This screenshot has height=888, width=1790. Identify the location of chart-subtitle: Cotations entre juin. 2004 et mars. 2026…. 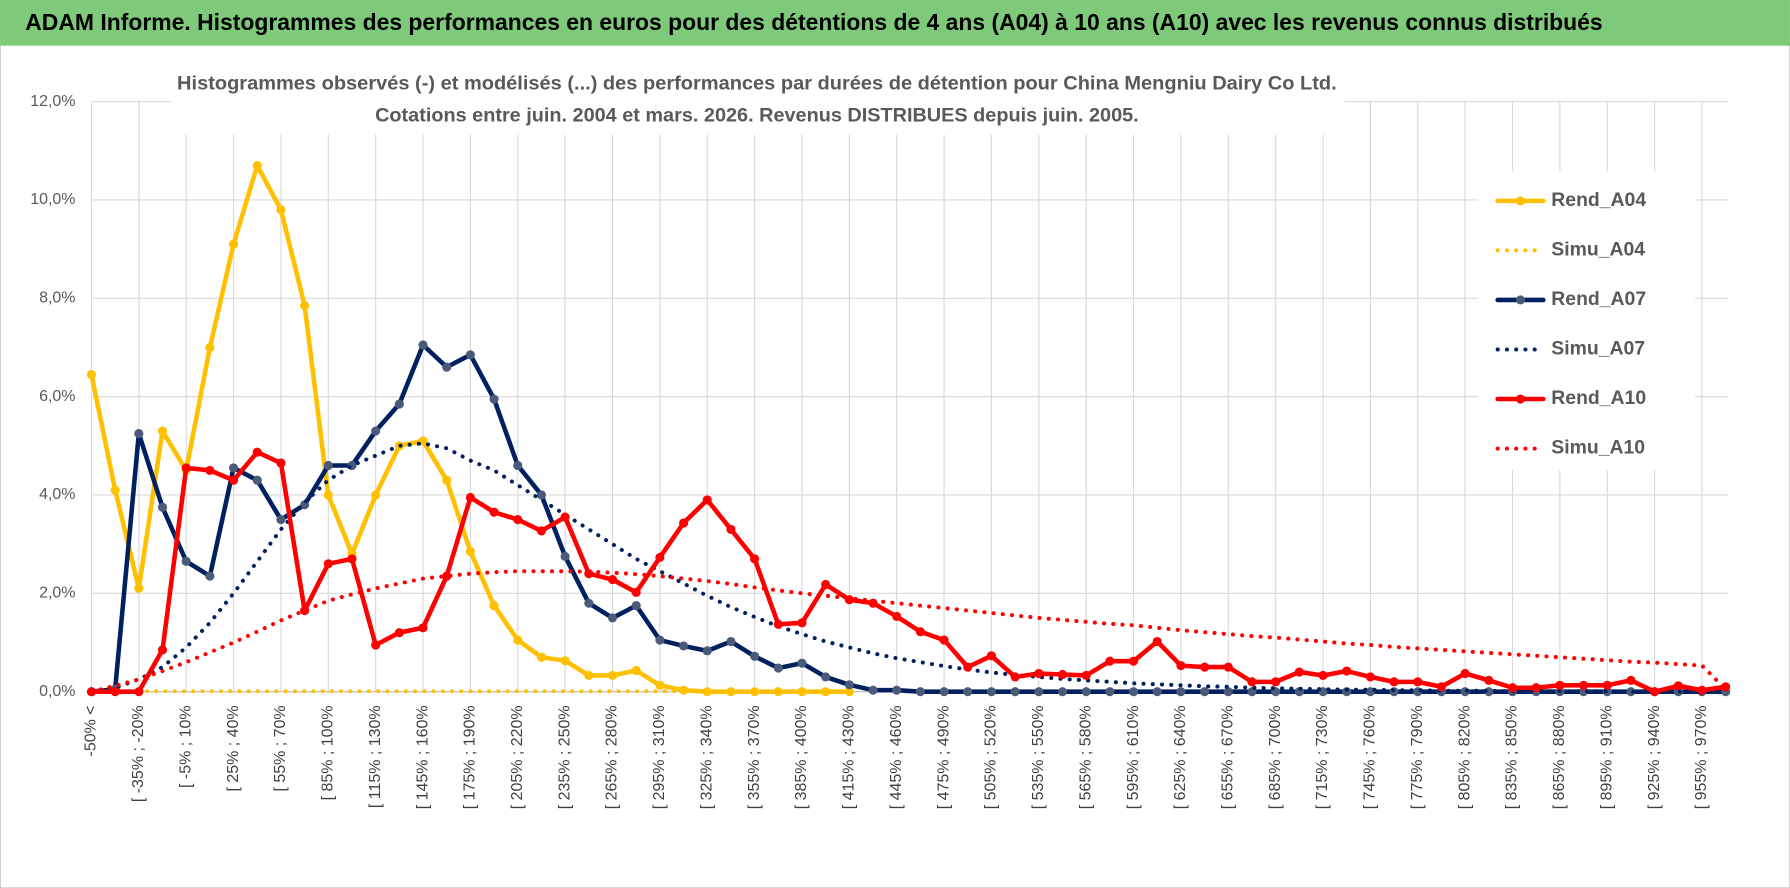
(757, 116).